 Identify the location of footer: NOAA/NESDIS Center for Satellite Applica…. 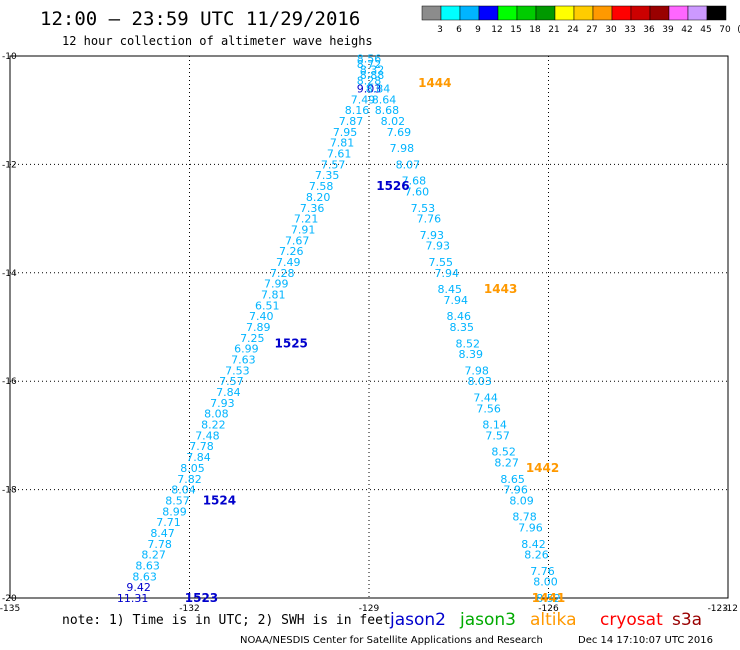
(476, 640).